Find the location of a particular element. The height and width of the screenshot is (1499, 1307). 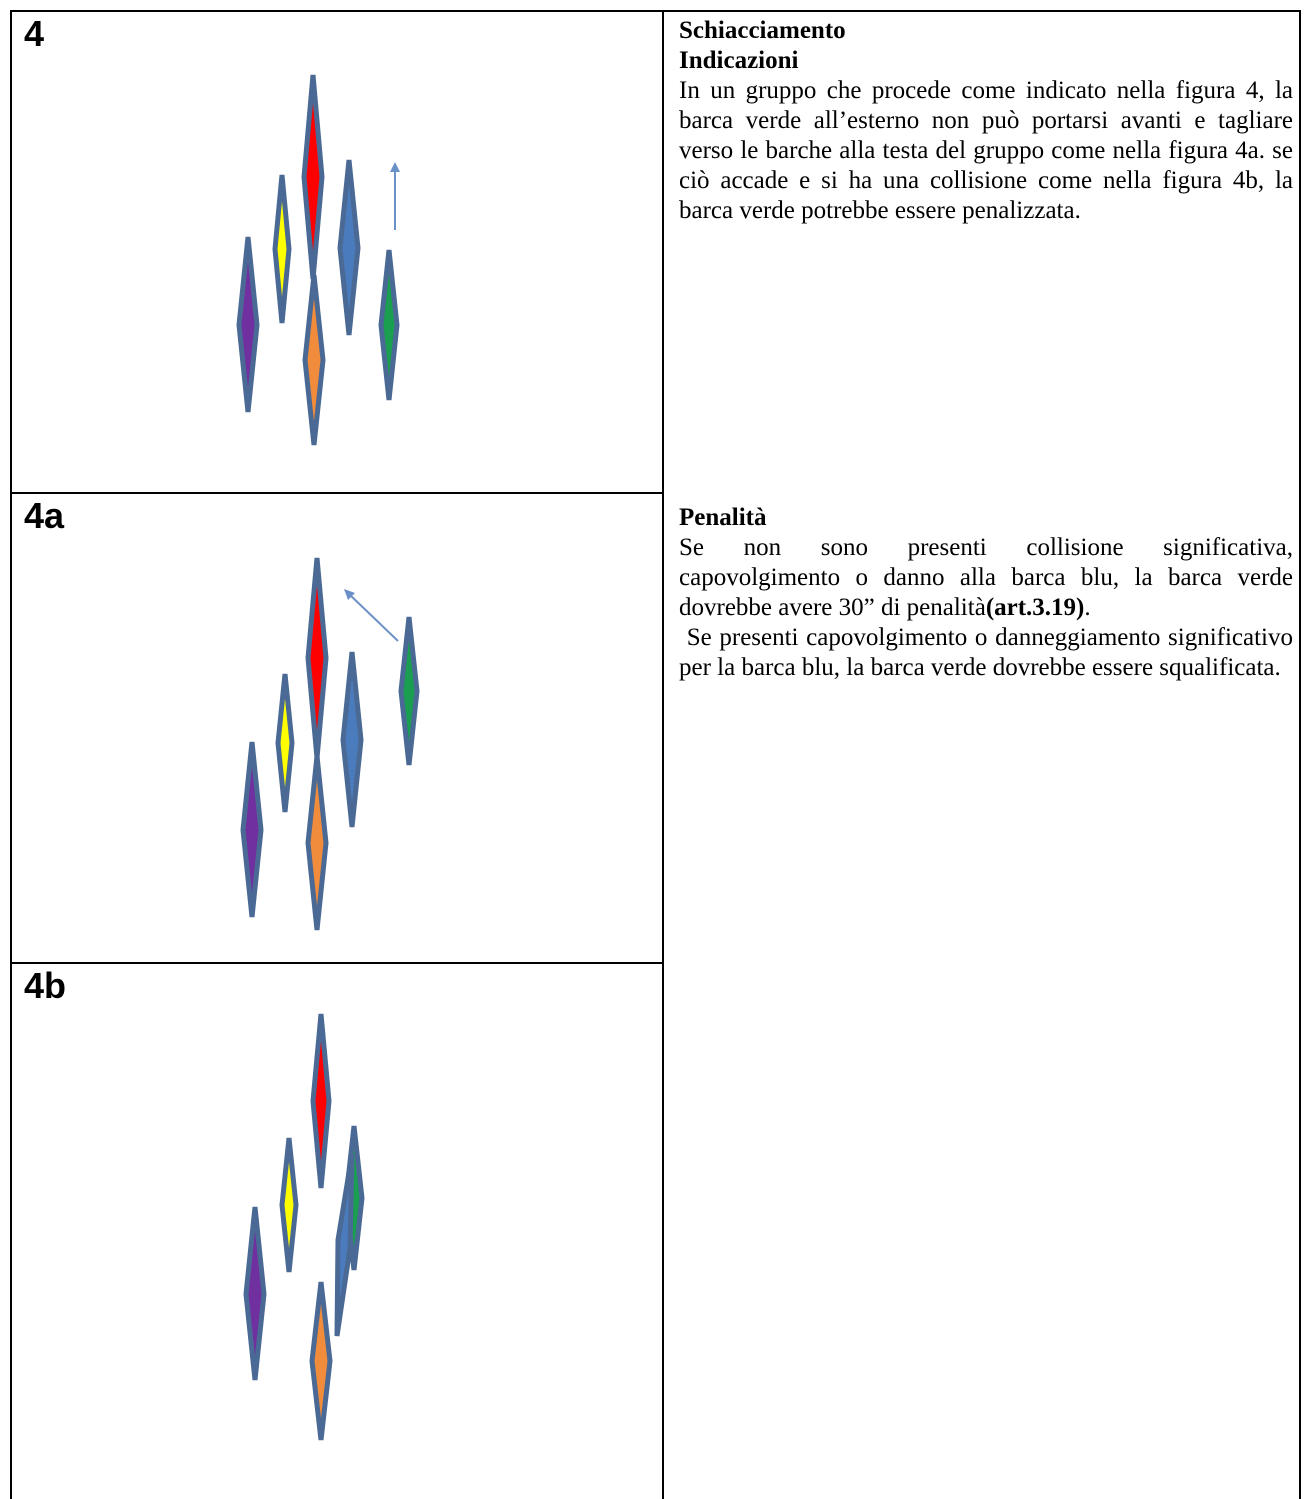

section-title: Schiacciamento is located at coordinates (762, 30).